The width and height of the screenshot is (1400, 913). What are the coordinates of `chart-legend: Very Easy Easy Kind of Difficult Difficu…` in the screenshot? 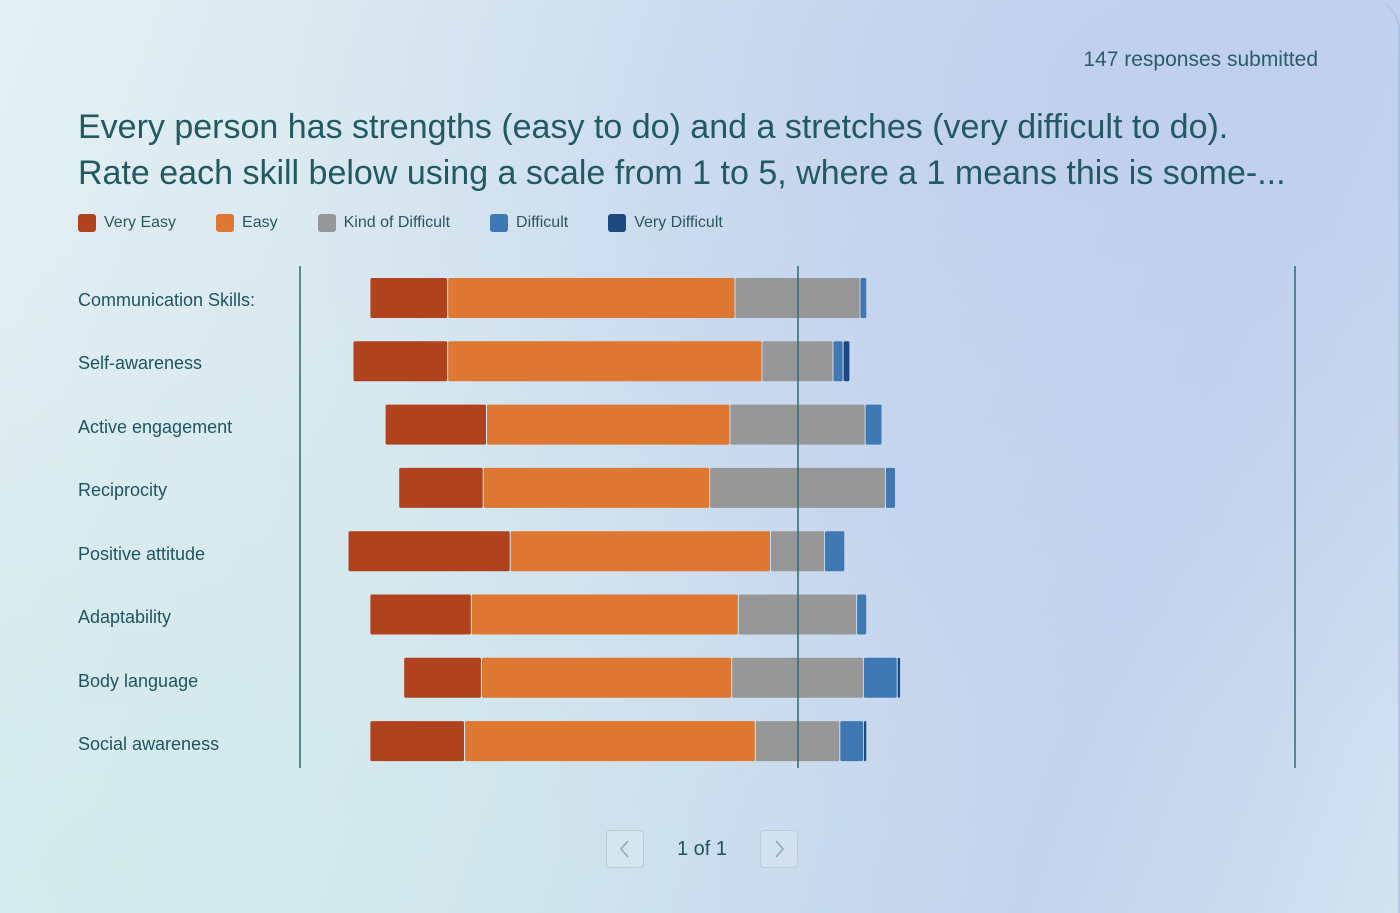 It's located at (420, 223).